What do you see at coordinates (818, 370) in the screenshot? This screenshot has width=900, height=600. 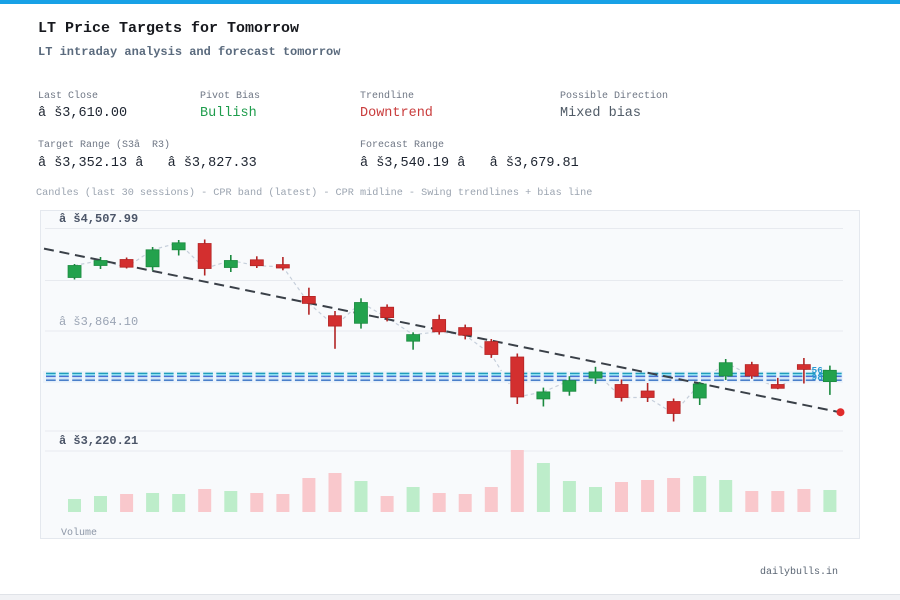 I see `svg-text: 56` at bounding box center [818, 370].